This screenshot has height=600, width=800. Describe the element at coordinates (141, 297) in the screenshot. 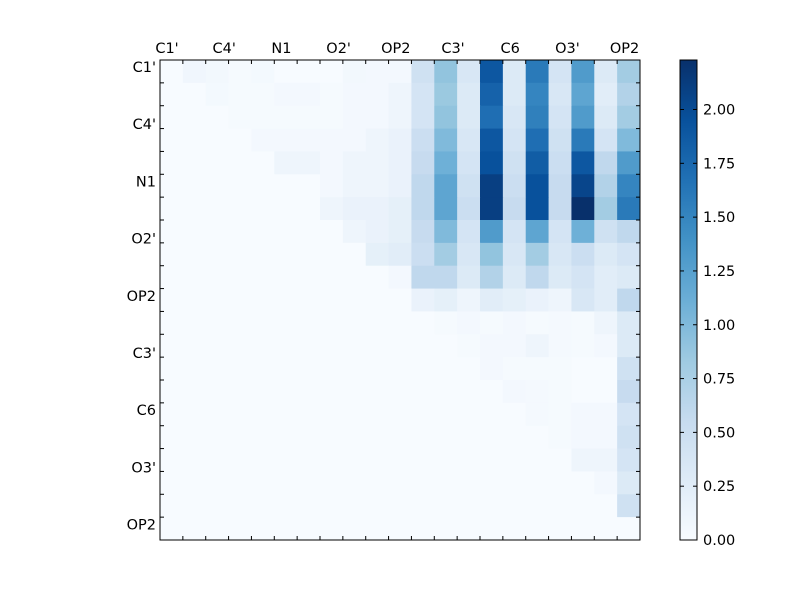

I see `y-tick-label: OP2` at that location.